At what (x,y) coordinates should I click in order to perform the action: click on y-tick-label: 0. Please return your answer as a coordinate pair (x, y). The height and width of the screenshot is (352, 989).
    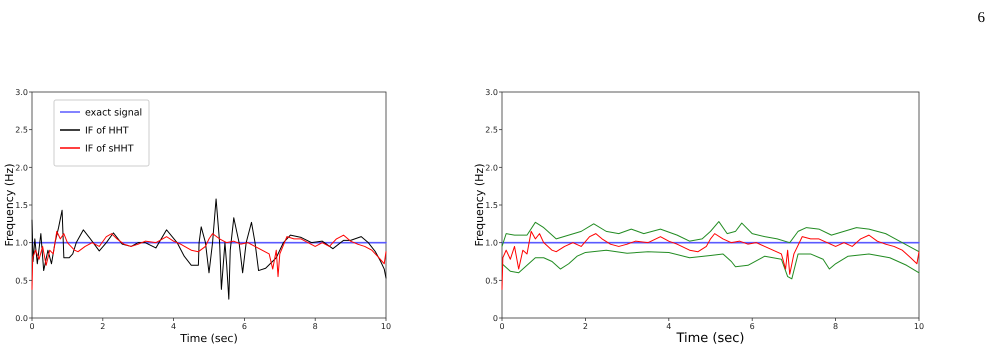
    Looking at the image, I should click on (495, 318).